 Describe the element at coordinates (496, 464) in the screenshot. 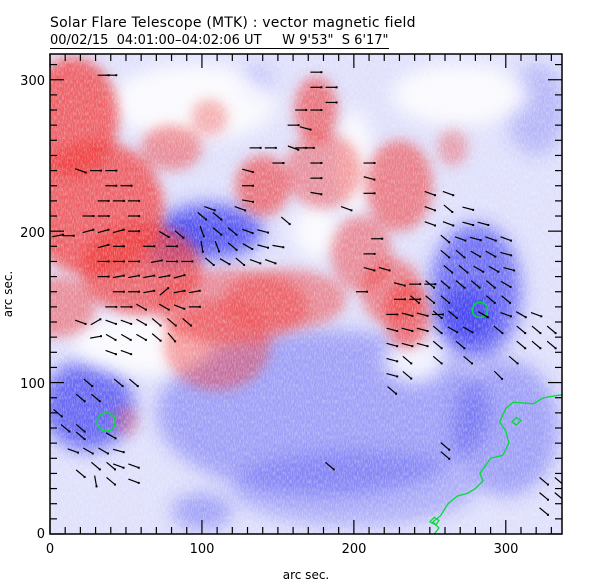

I see `green-contour-main` at that location.